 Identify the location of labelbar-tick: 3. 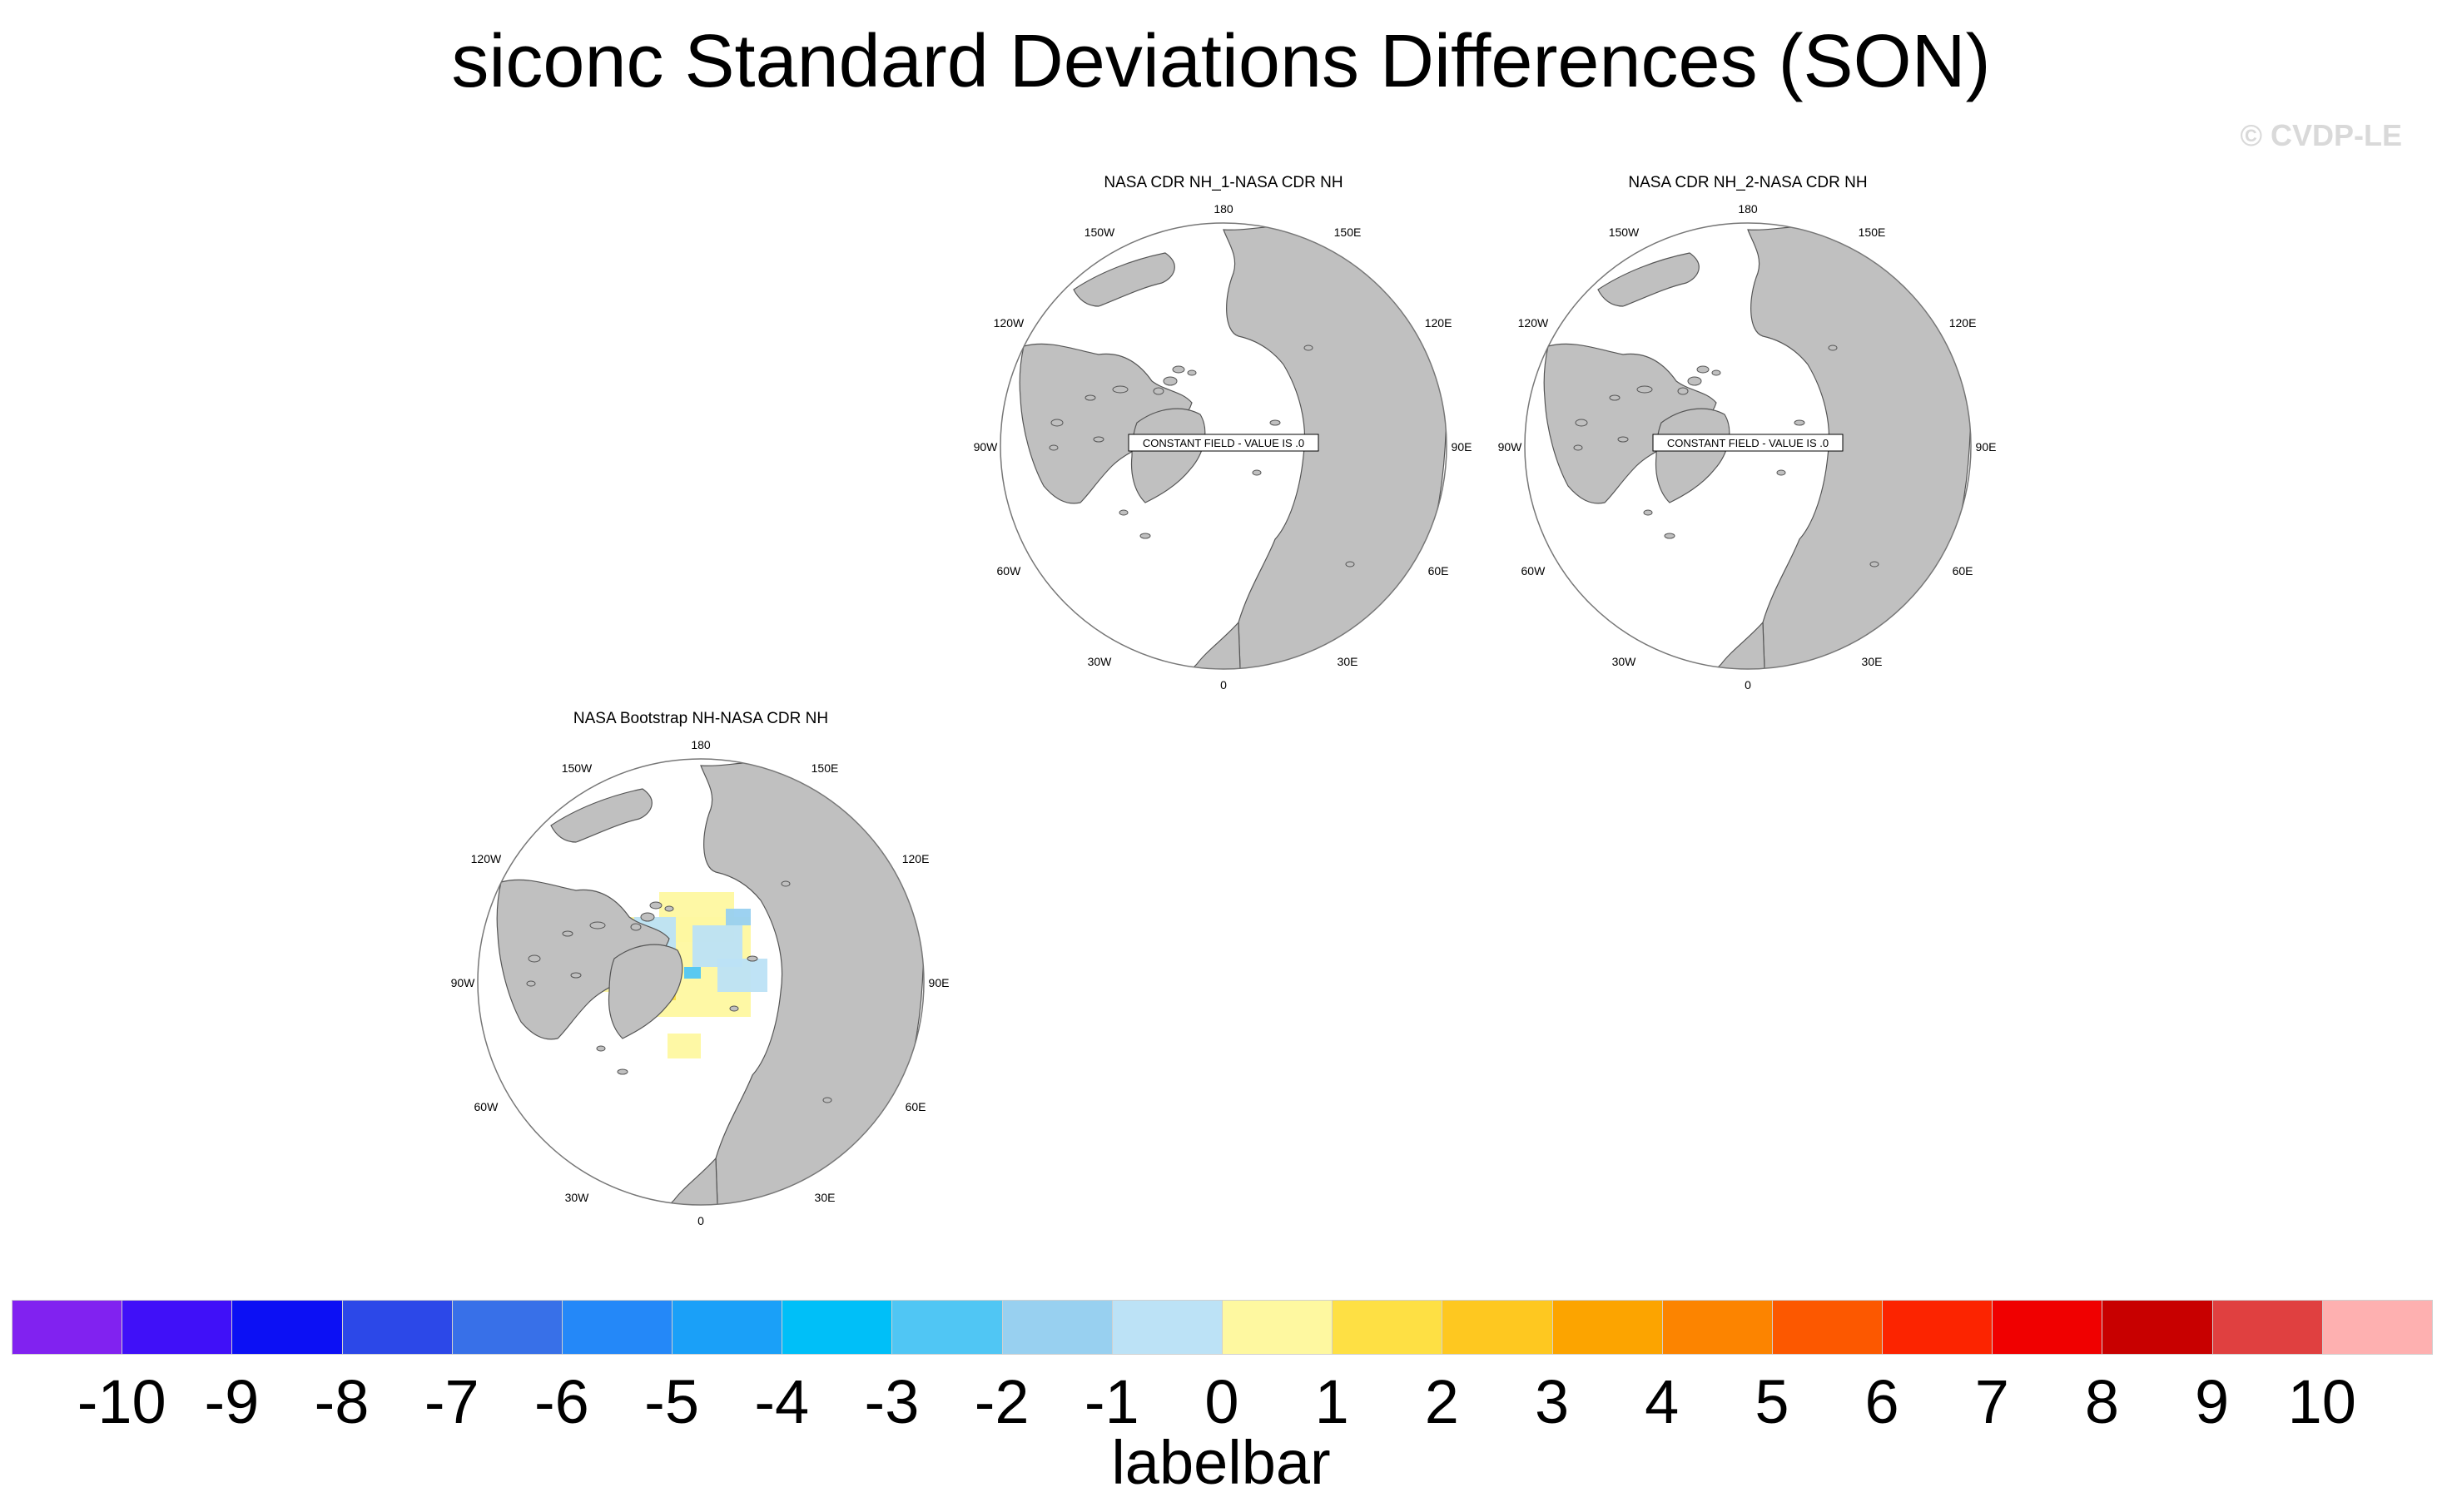
(1552, 1401).